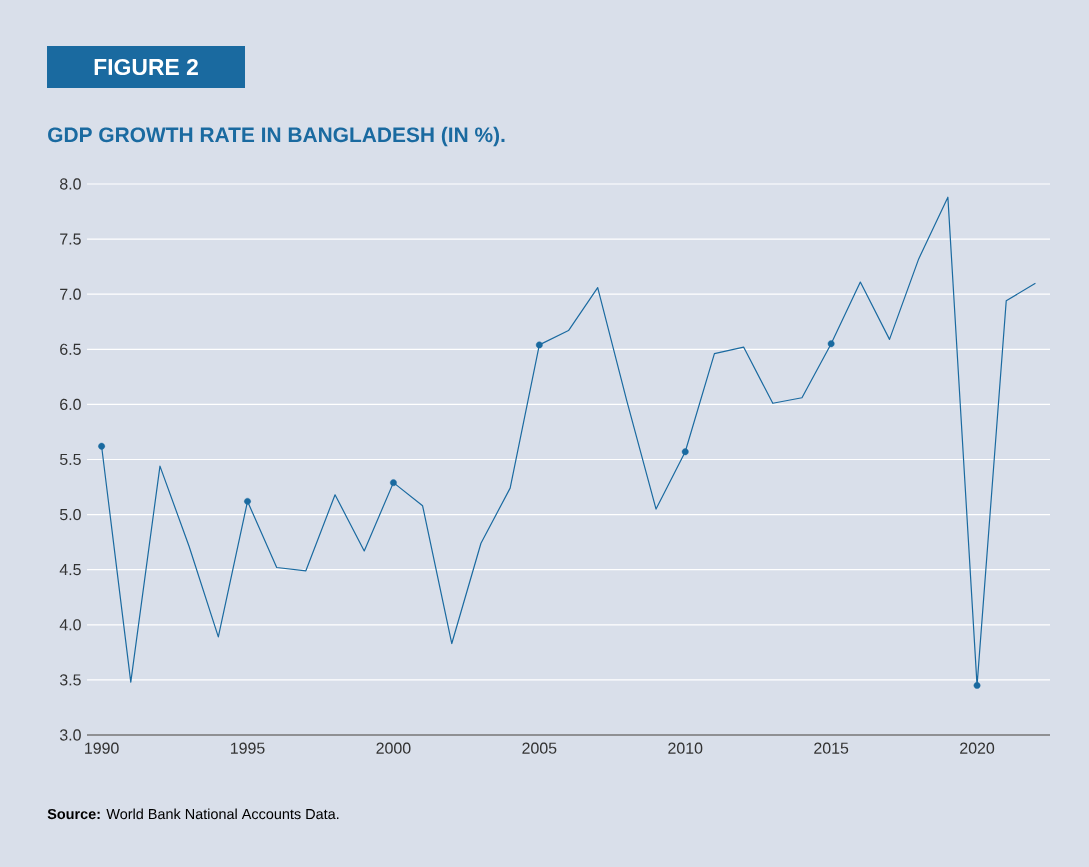  What do you see at coordinates (276, 136) in the screenshot?
I see `chart-title: GDP GROWTH RATE IN BANGLADESH (IN %).` at bounding box center [276, 136].